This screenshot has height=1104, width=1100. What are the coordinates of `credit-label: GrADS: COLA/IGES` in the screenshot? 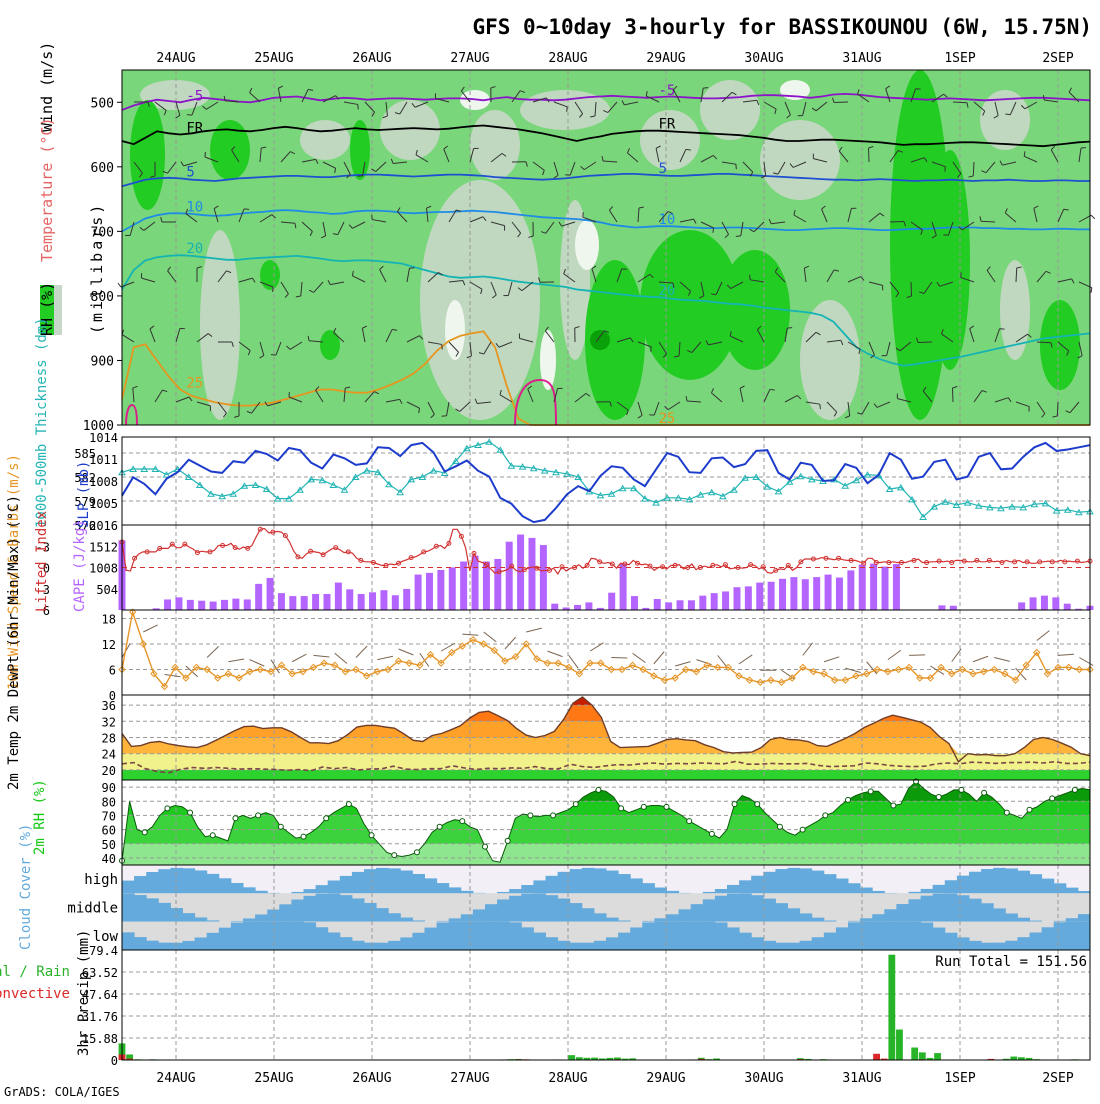 It's located at (62, 1092).